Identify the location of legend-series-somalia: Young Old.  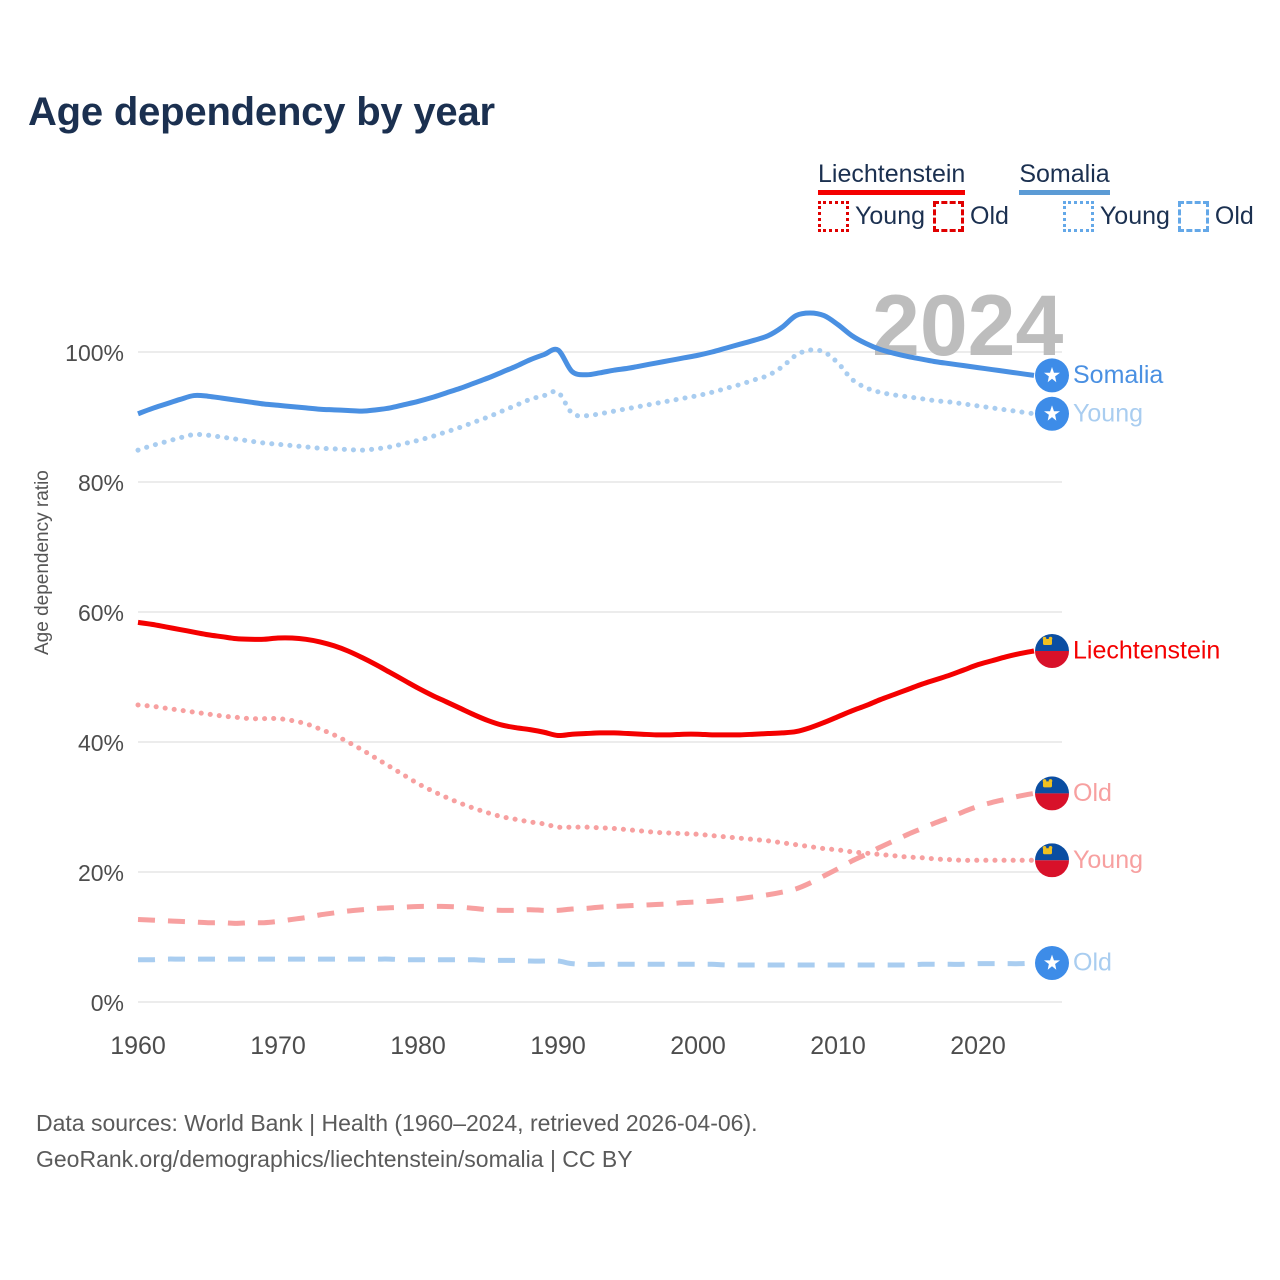
(1158, 216).